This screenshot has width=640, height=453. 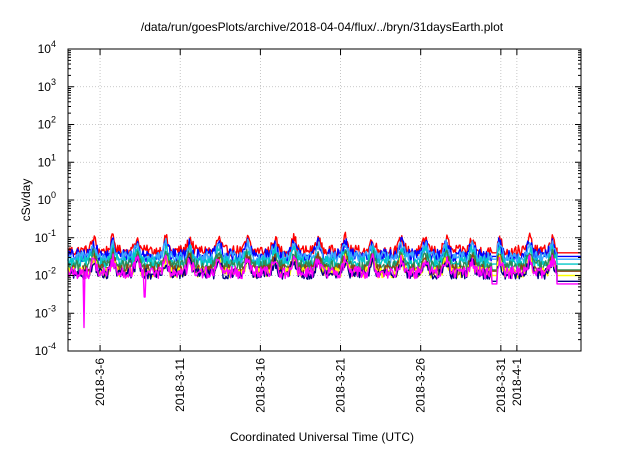 What do you see at coordinates (52, 308) in the screenshot?
I see `y-tick-label-exponent: -3` at bounding box center [52, 308].